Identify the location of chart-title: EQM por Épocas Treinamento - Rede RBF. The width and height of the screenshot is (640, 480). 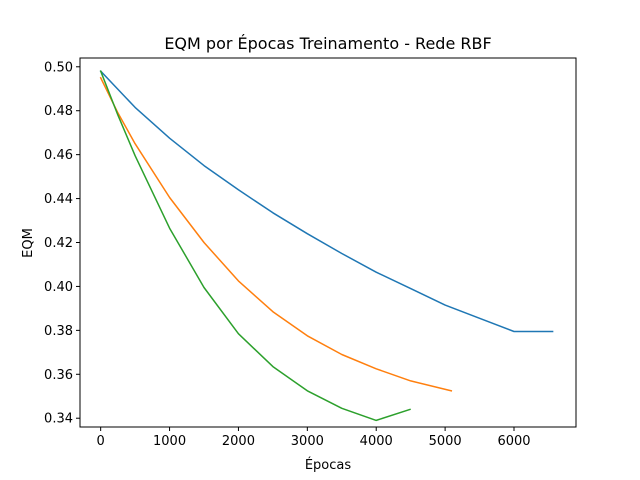
(327, 43).